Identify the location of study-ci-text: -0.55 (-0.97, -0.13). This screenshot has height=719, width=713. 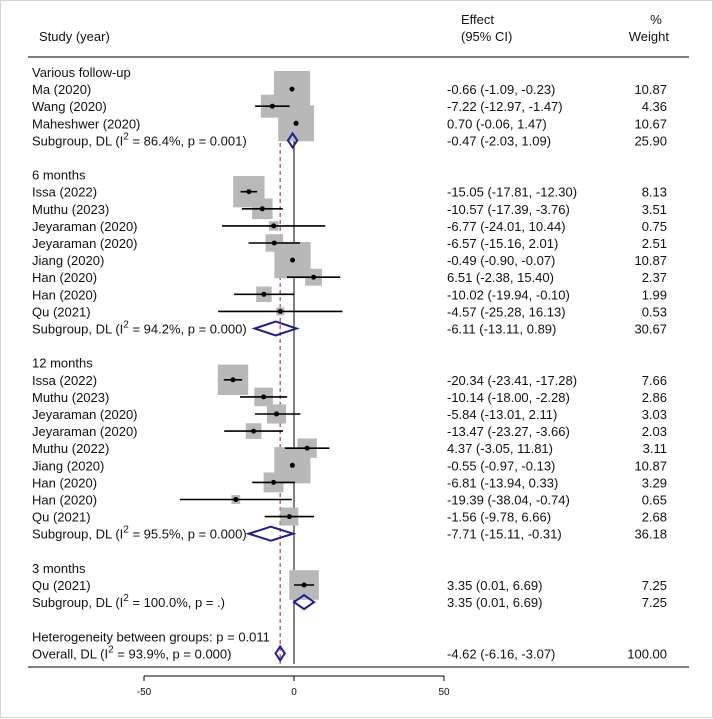
(501, 465).